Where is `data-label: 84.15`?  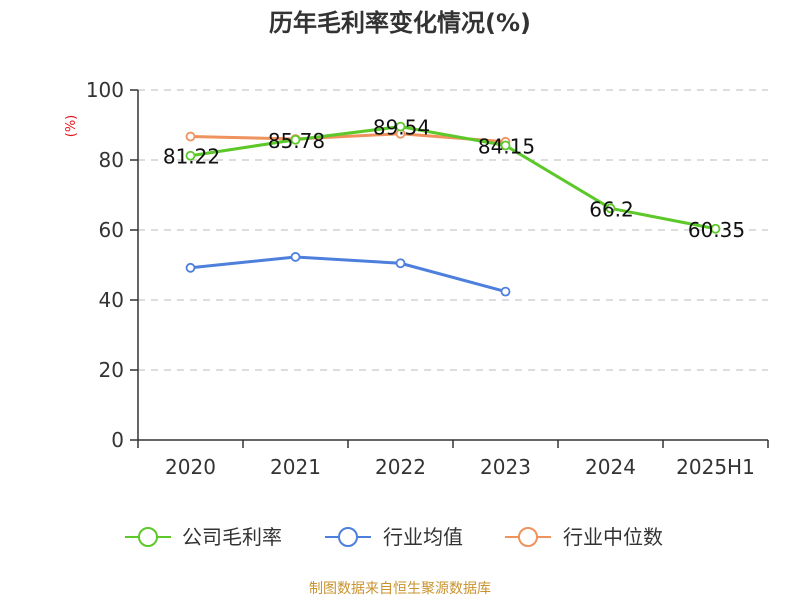
data-label: 84.15 is located at coordinates (506, 146).